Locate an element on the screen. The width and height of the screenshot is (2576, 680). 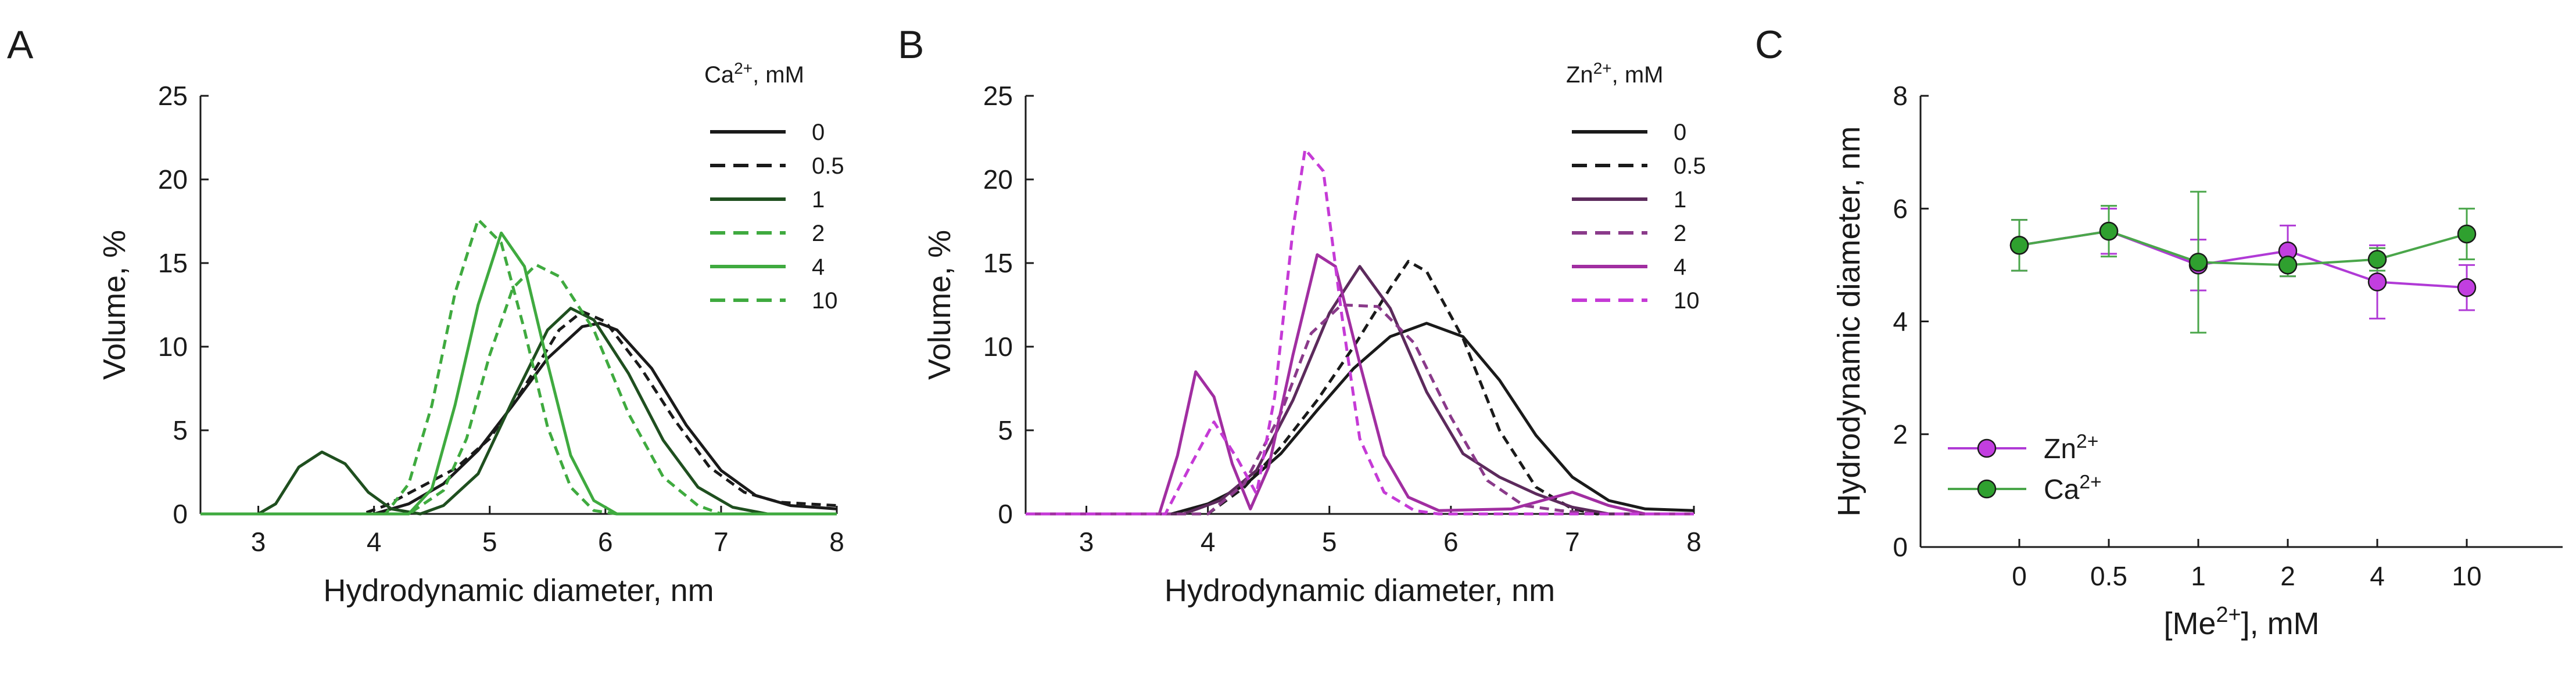
panel-a-x-tick-label-5: 8 is located at coordinates (836, 542).